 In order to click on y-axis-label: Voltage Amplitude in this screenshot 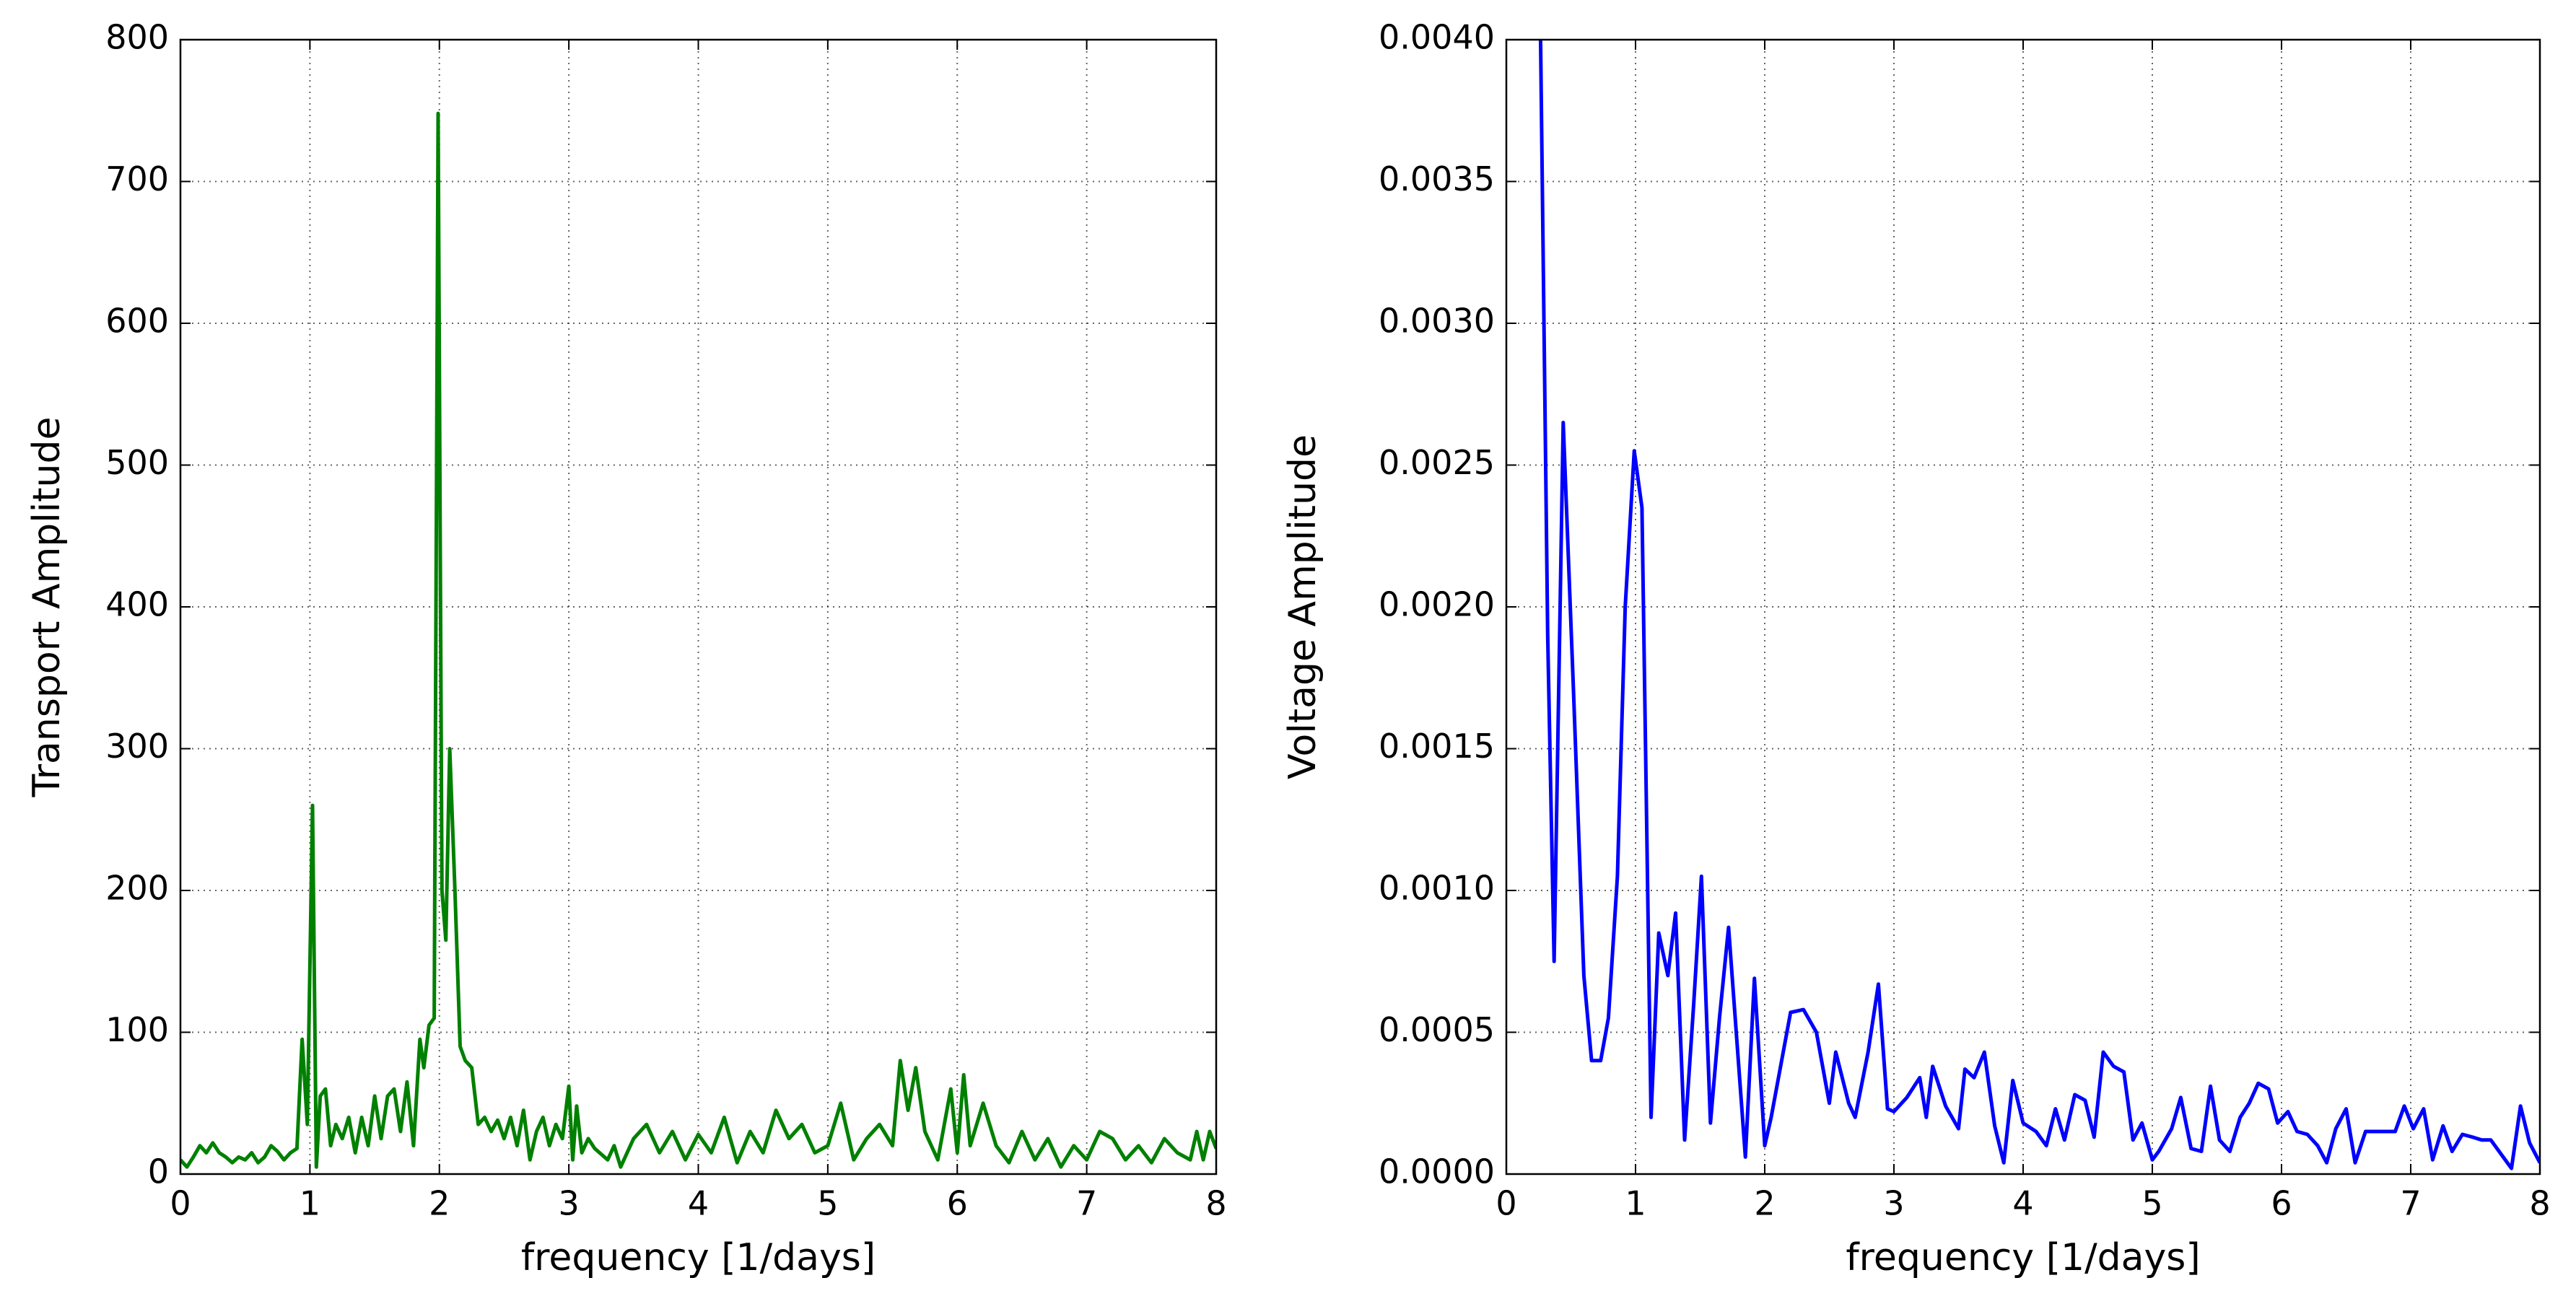, I will do `click(1302, 607)`.